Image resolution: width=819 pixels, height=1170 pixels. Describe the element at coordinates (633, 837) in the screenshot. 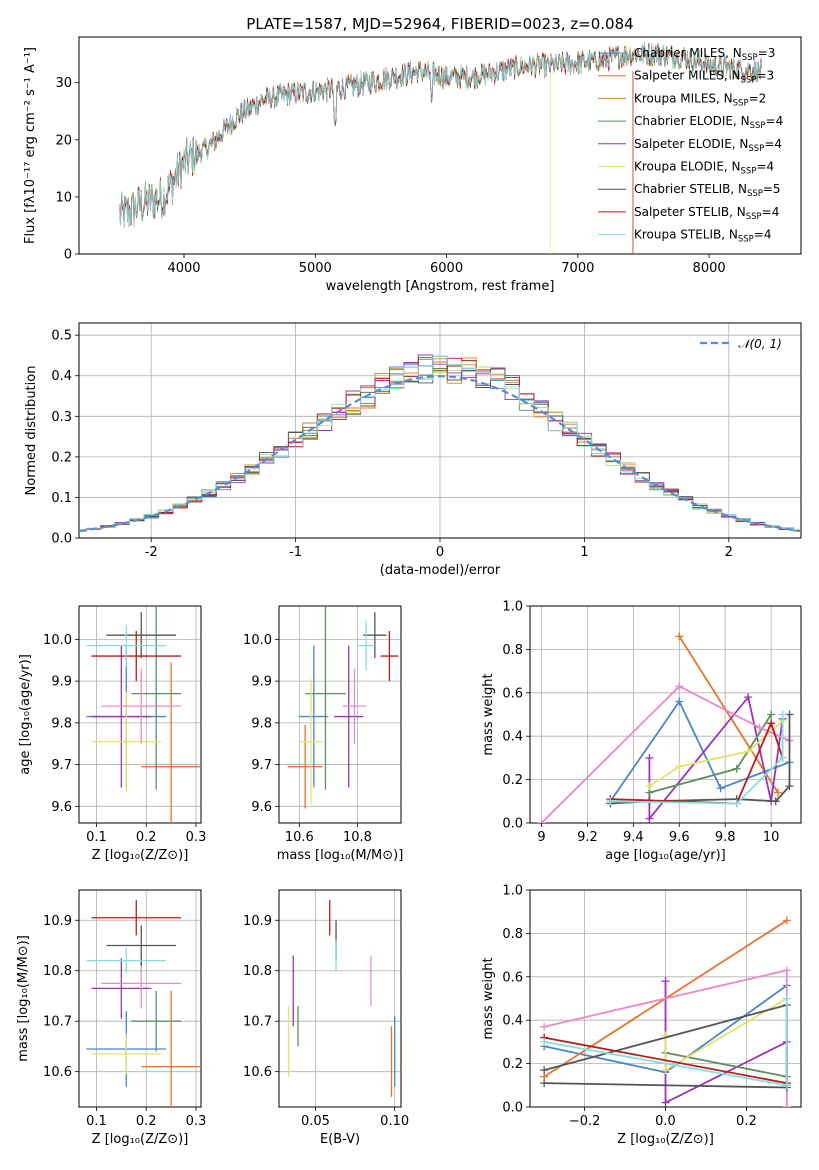

I see `x-tick-label: 9.4` at that location.